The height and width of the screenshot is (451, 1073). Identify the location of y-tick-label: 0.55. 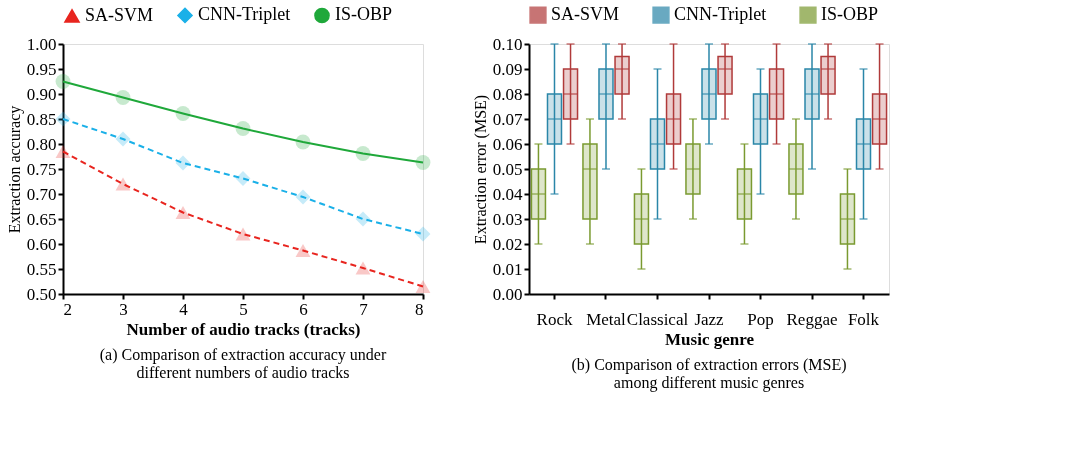
(41, 269).